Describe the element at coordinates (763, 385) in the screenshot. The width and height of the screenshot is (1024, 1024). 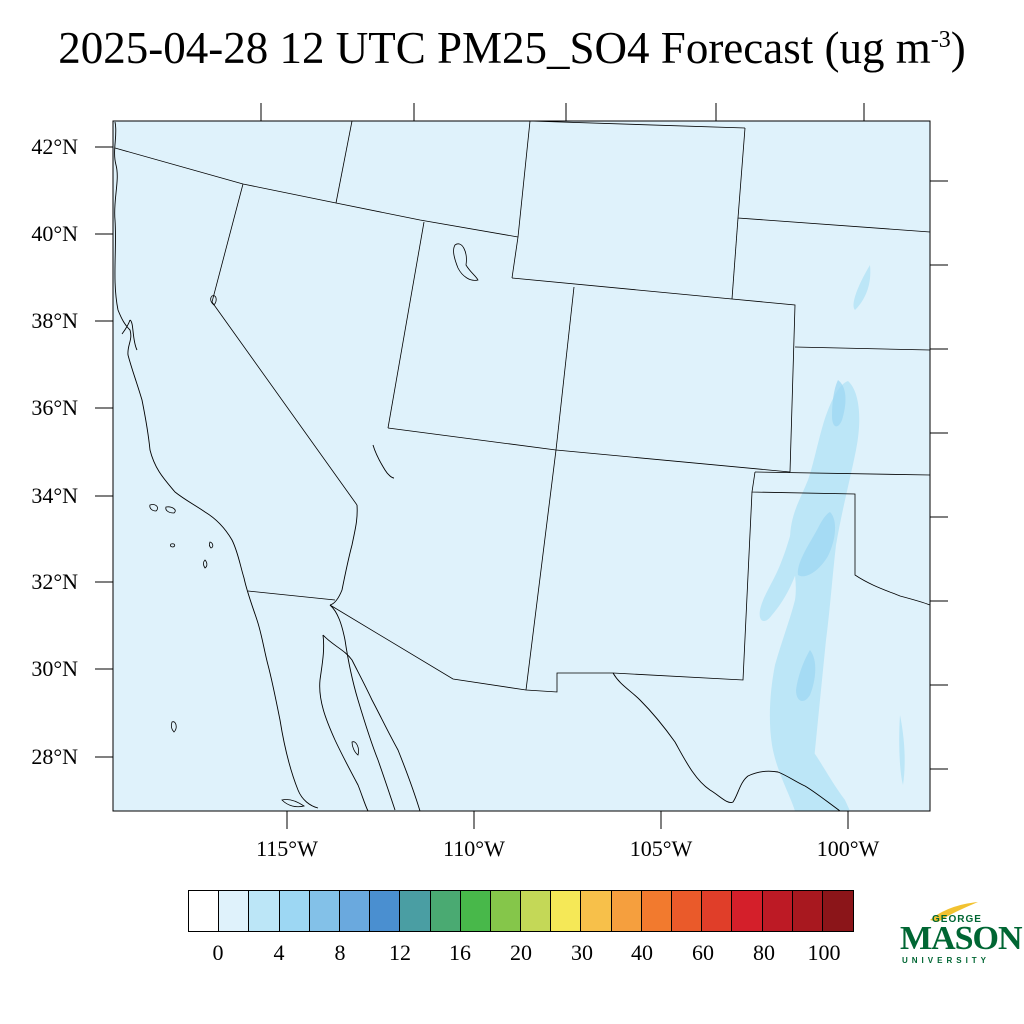
I see `colorado-east` at that location.